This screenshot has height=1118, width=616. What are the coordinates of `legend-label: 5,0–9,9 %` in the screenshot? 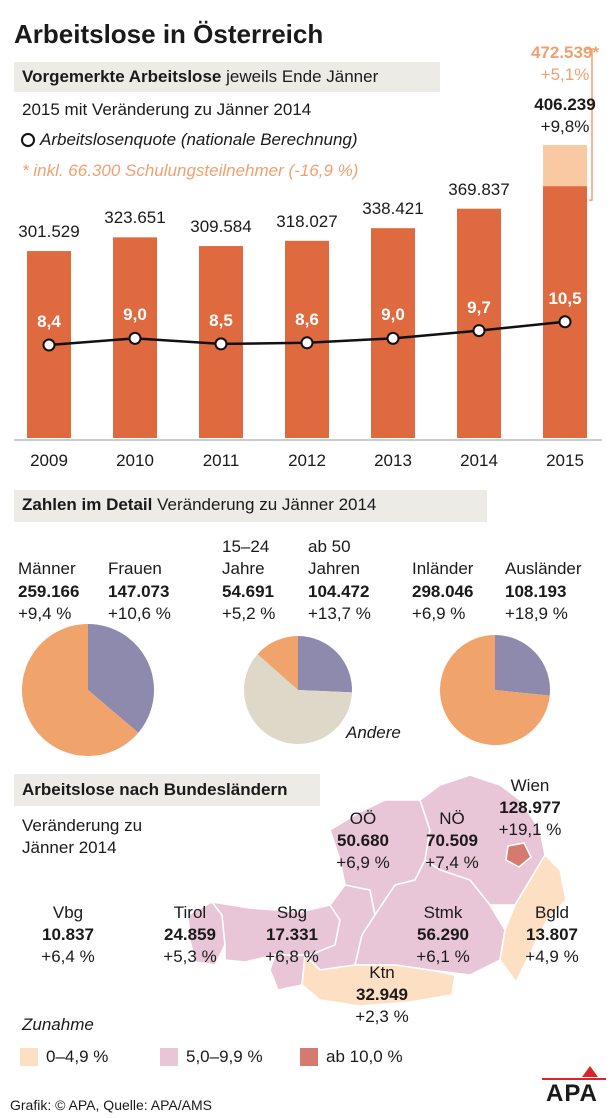 It's located at (224, 1056).